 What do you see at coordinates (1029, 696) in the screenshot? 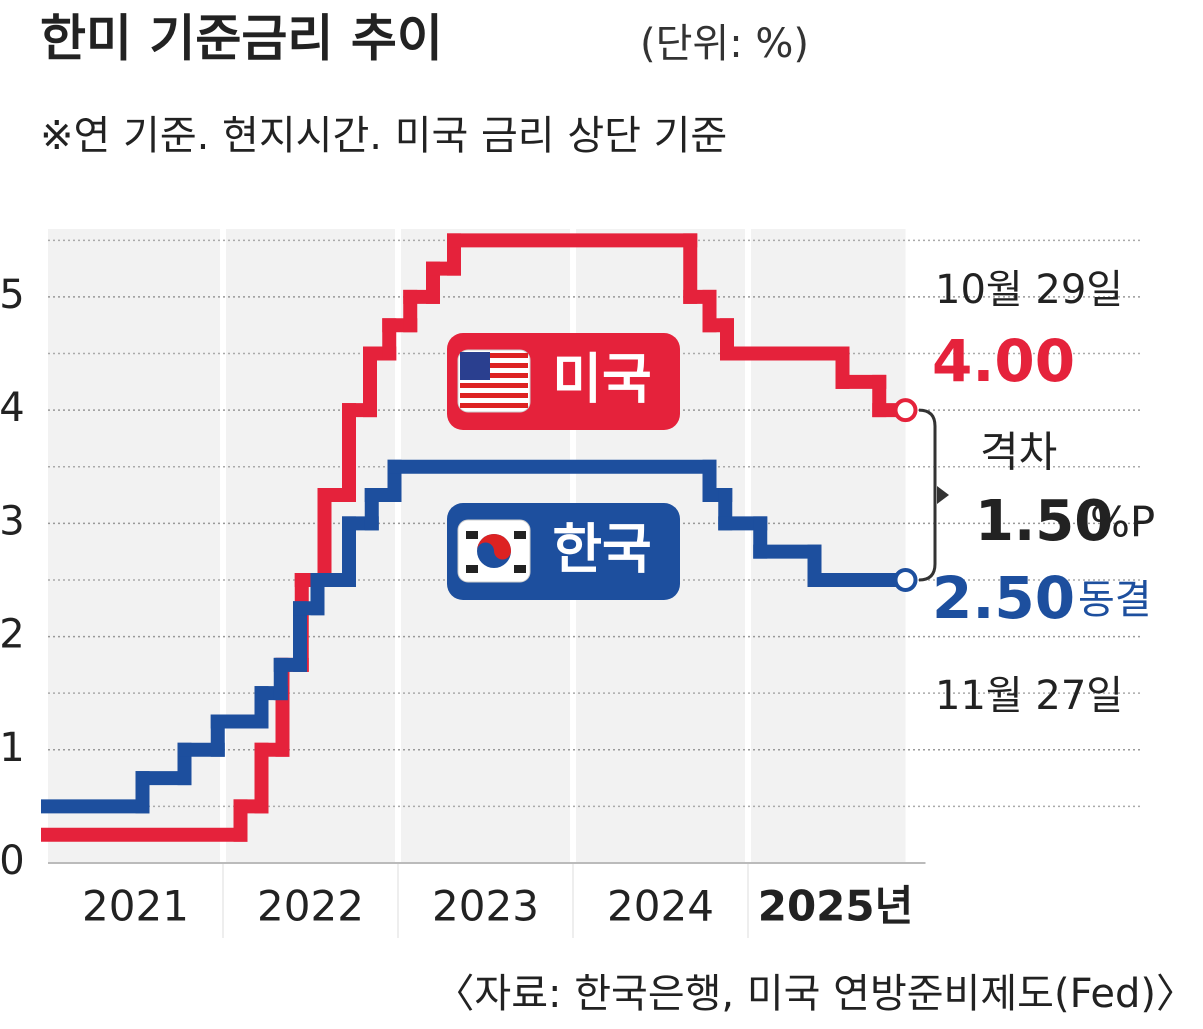
I see `date-label: 11월 27일` at bounding box center [1029, 696].